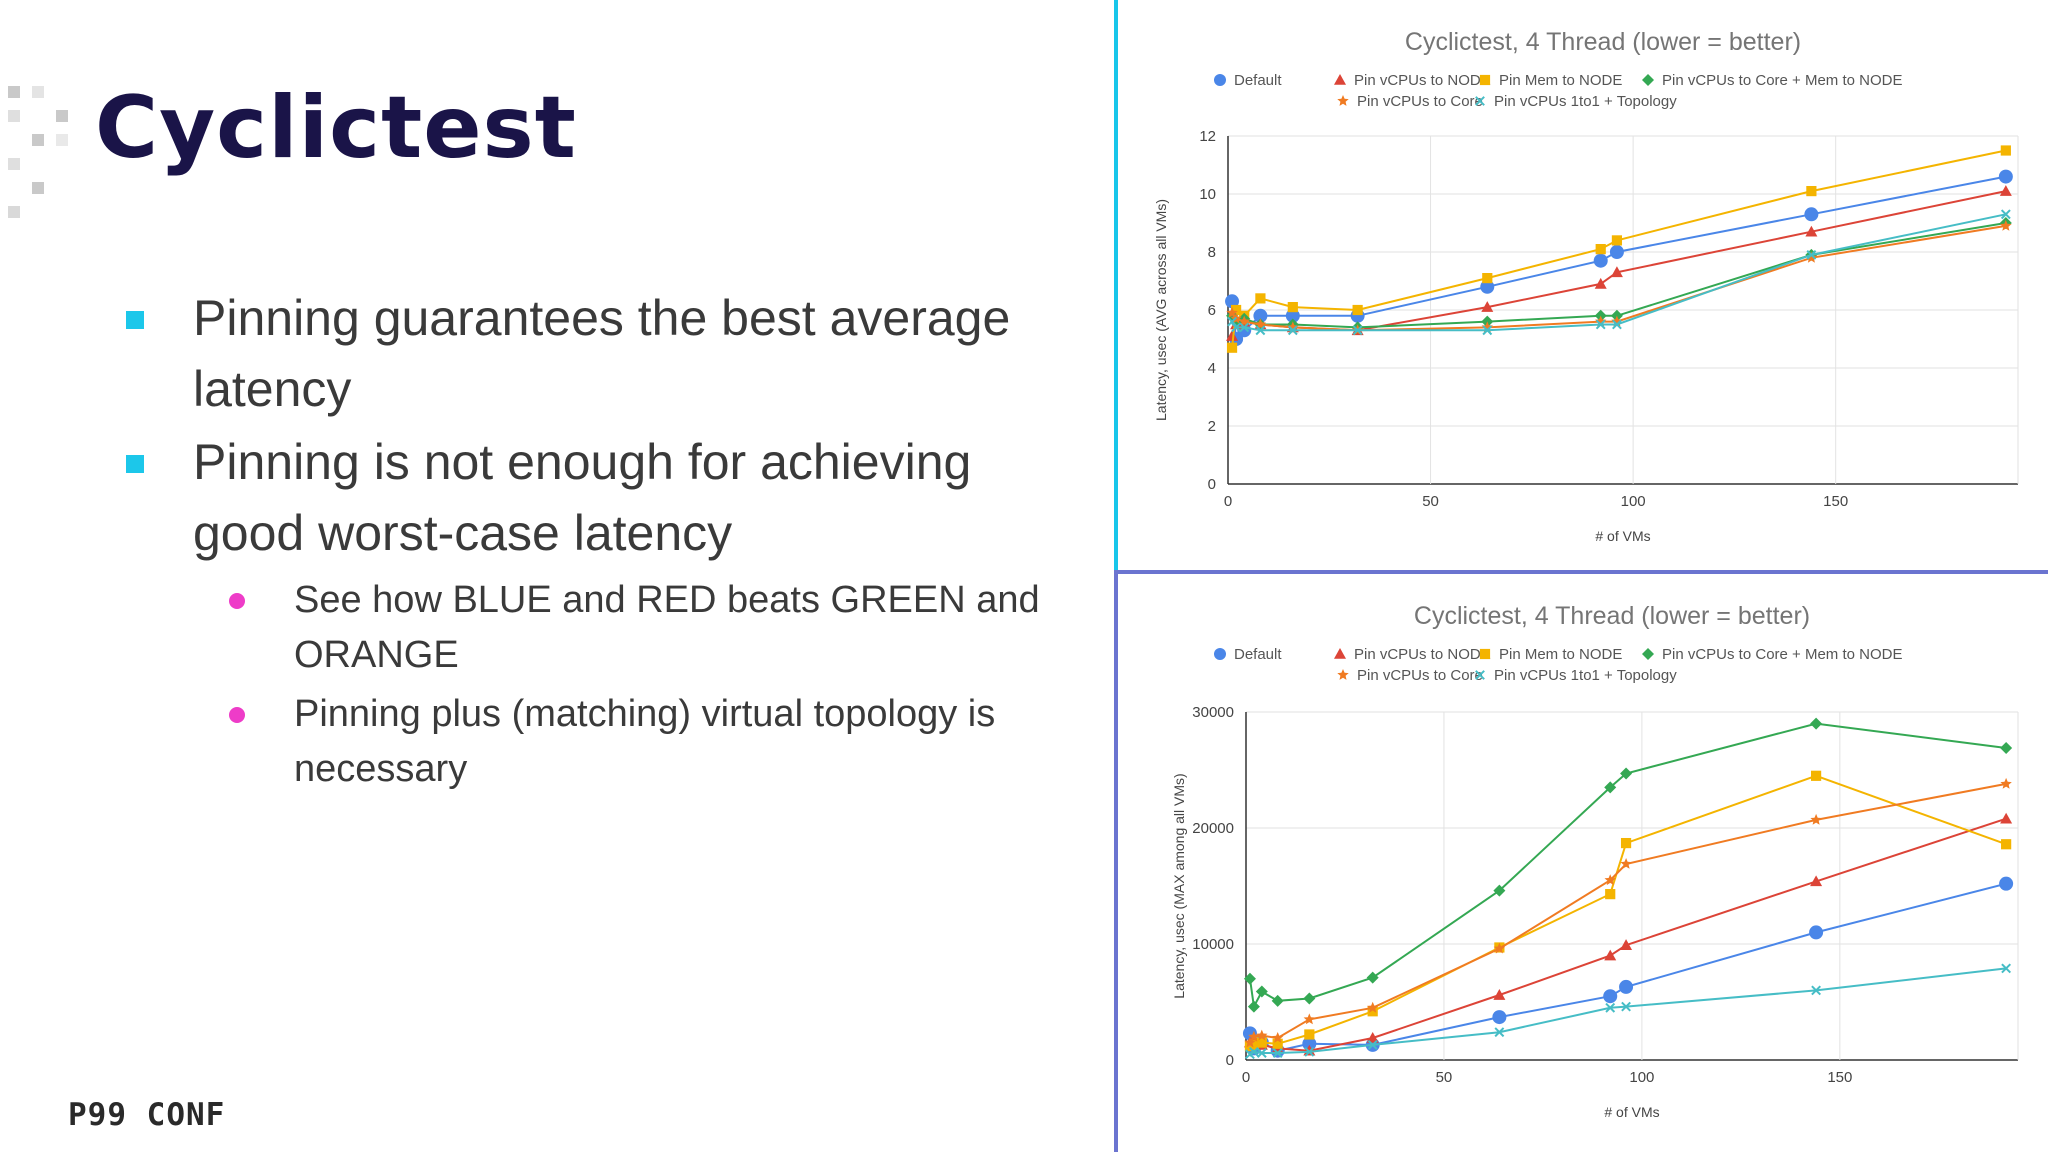  I want to click on dot-bullet-icon, so click(237, 601).